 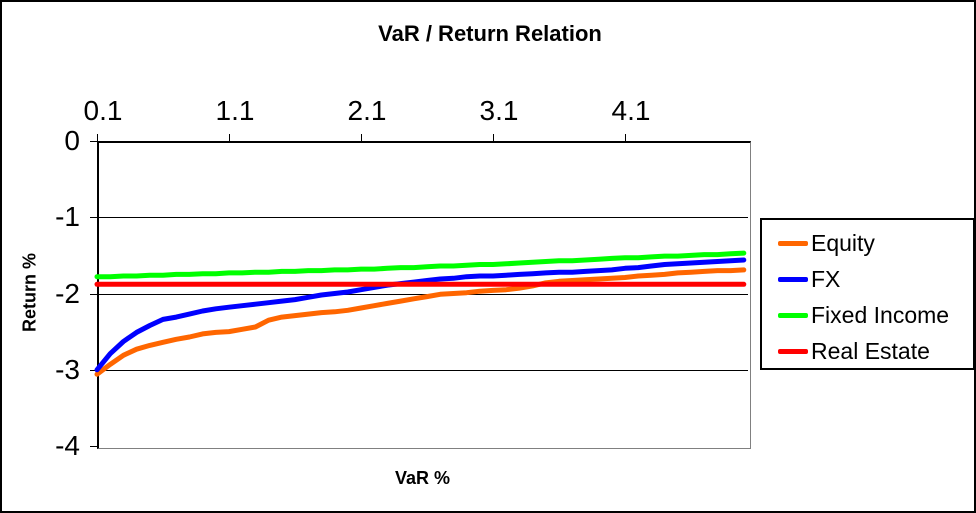 I want to click on equity-line-swatch, so click(x=793, y=243).